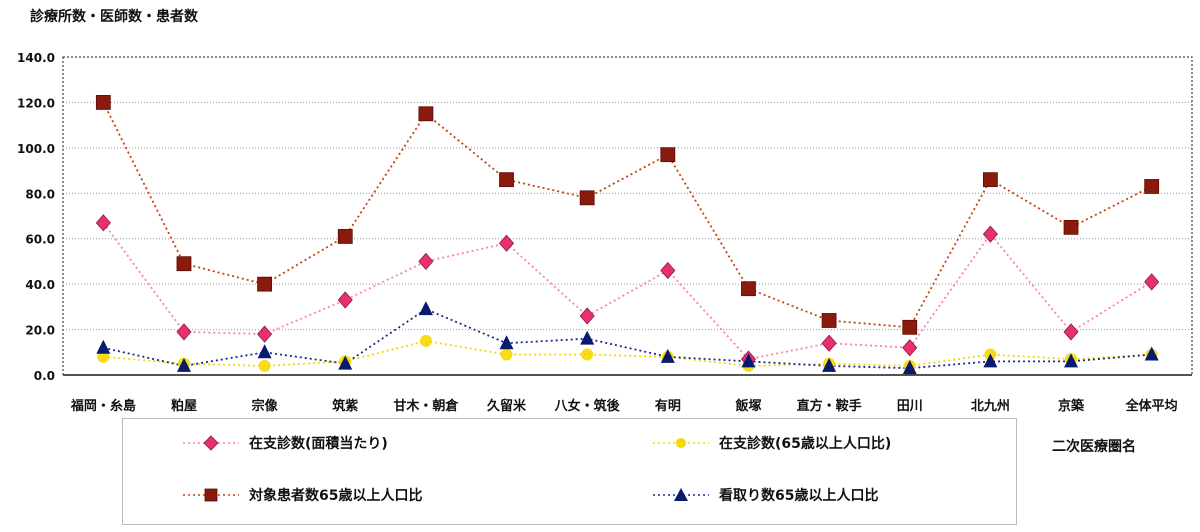 This screenshot has height=532, width=1200. Describe the element at coordinates (910, 406) in the screenshot. I see `x-tick-label: 田川` at that location.